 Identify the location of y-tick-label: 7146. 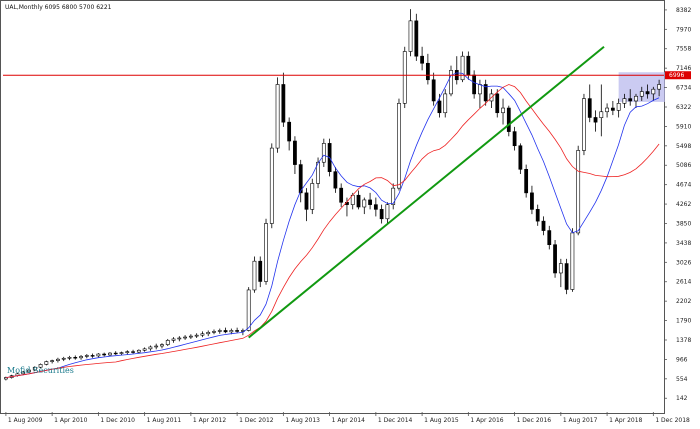
(683, 68).